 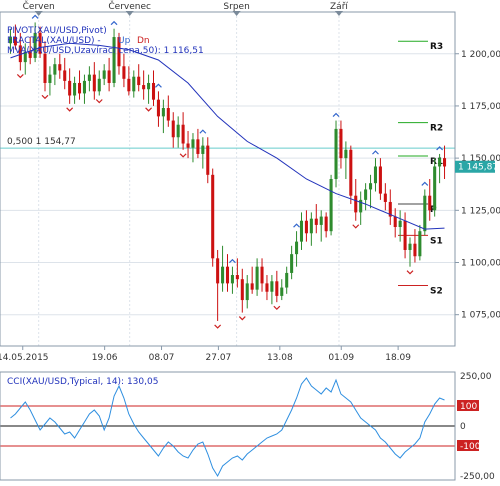 I want to click on pivot-label-s1: S1, so click(x=436, y=241).